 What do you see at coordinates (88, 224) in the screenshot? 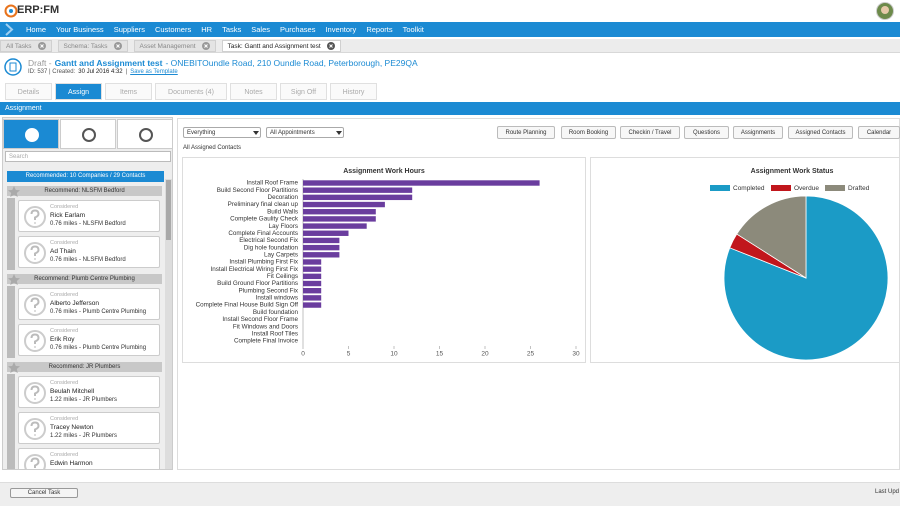
I see `contact-detail: 0.76 miles - NLSFM Bedford` at bounding box center [88, 224].